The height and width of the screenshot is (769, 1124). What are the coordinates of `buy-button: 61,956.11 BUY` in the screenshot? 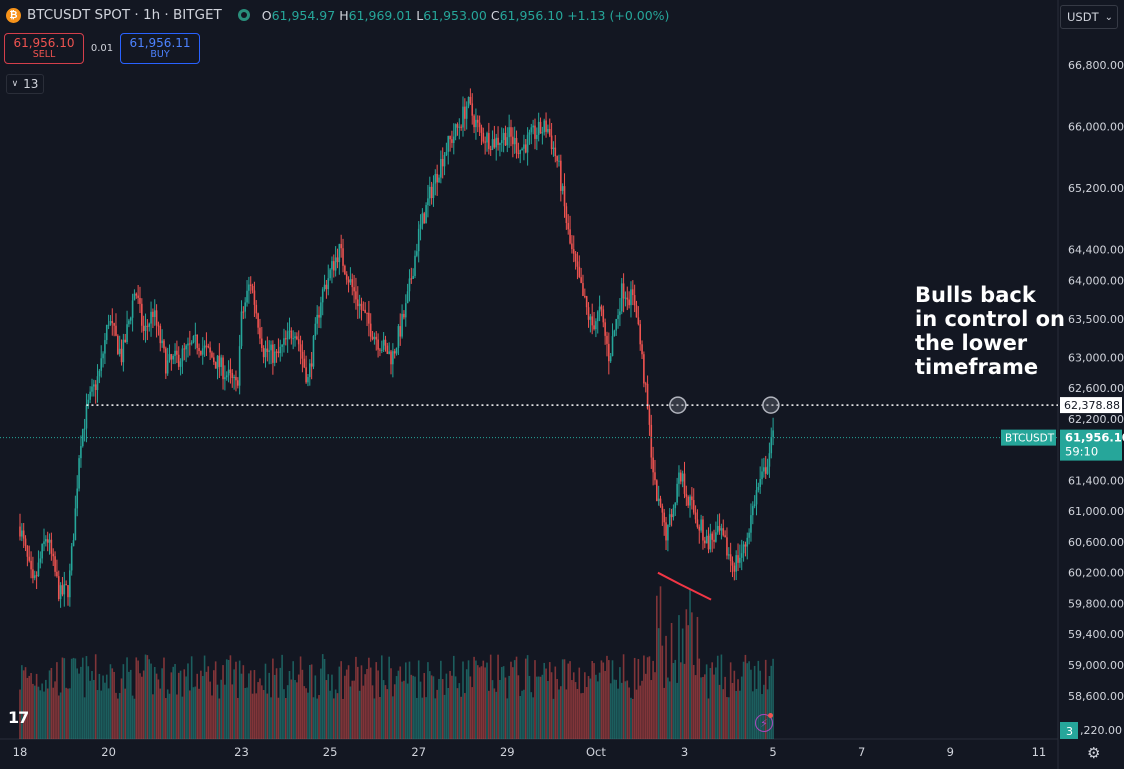 It's located at (160, 48).